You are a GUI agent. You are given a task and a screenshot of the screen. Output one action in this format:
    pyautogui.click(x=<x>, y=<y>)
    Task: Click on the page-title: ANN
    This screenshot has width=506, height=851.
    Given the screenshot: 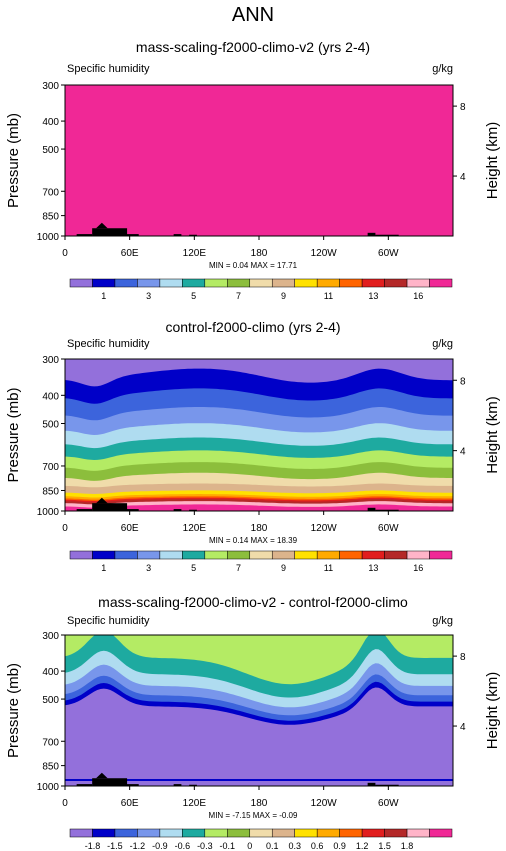 What is the action you would take?
    pyautogui.click(x=253, y=15)
    